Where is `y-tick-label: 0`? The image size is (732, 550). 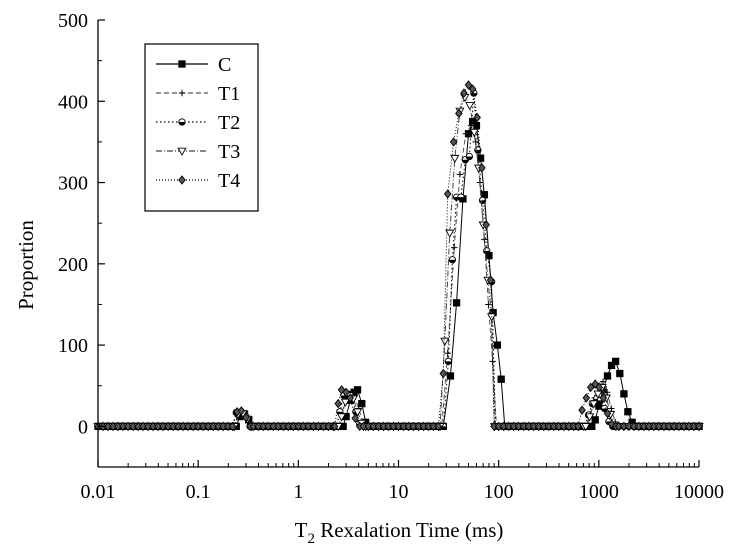
y-tick-label: 0 is located at coordinates (83, 427).